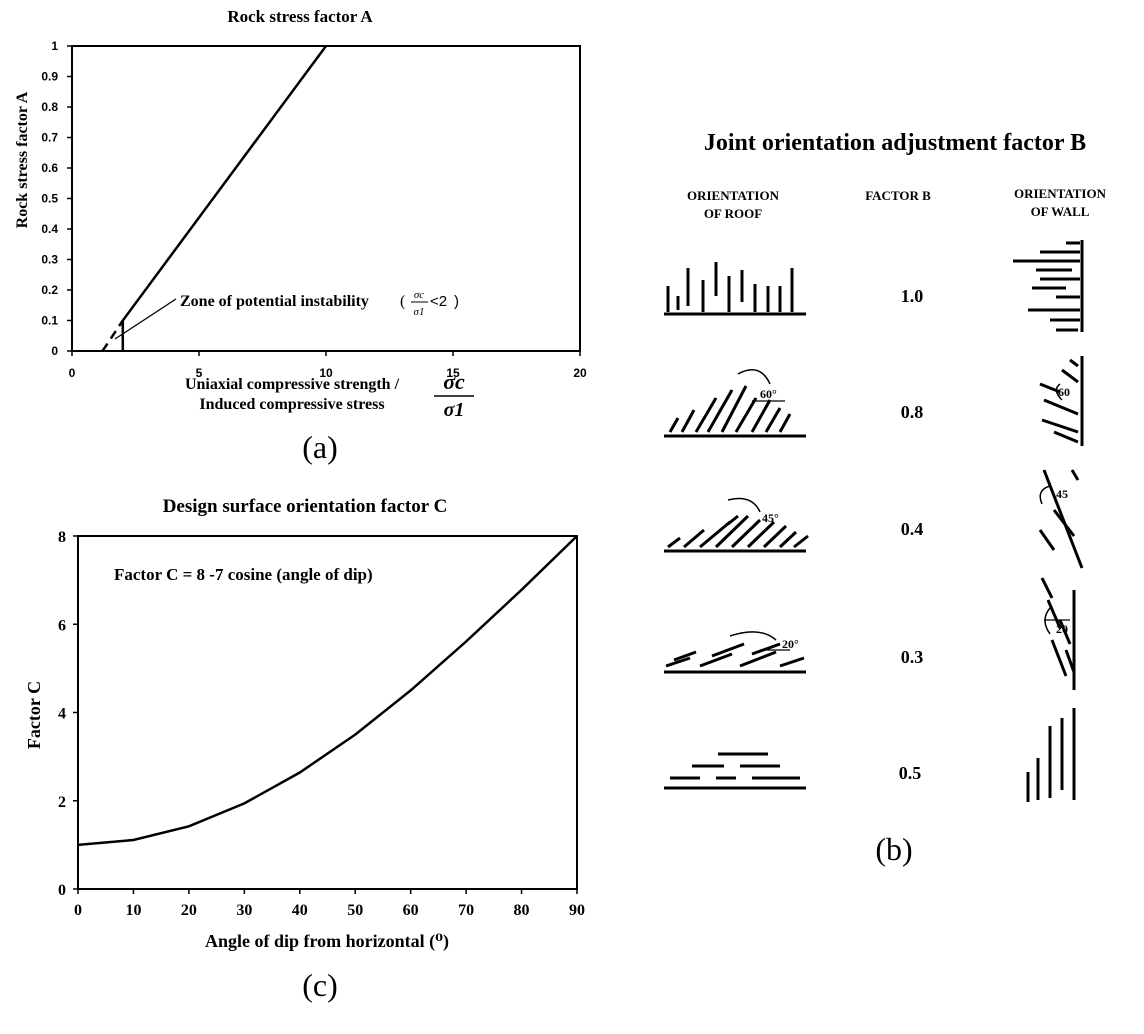 Image resolution: width=1144 pixels, height=1034 pixels. Describe the element at coordinates (912, 412) in the screenshot. I see `table-b-factor-value: 0.8` at that location.